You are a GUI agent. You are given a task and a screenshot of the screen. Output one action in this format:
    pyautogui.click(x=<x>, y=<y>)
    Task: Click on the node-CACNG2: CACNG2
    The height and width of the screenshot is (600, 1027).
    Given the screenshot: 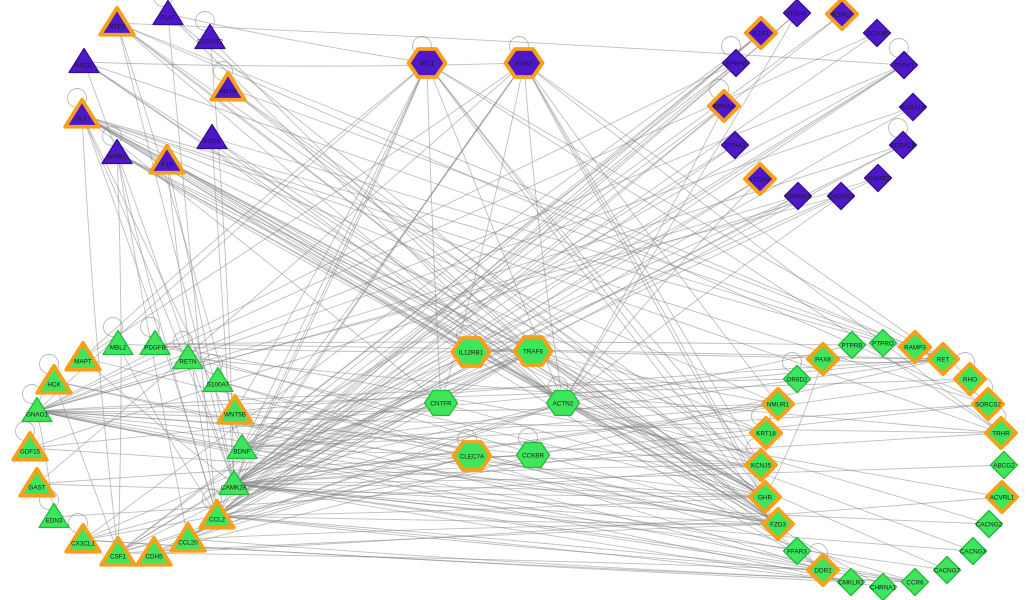 What is the action you would take?
    pyautogui.click(x=989, y=524)
    